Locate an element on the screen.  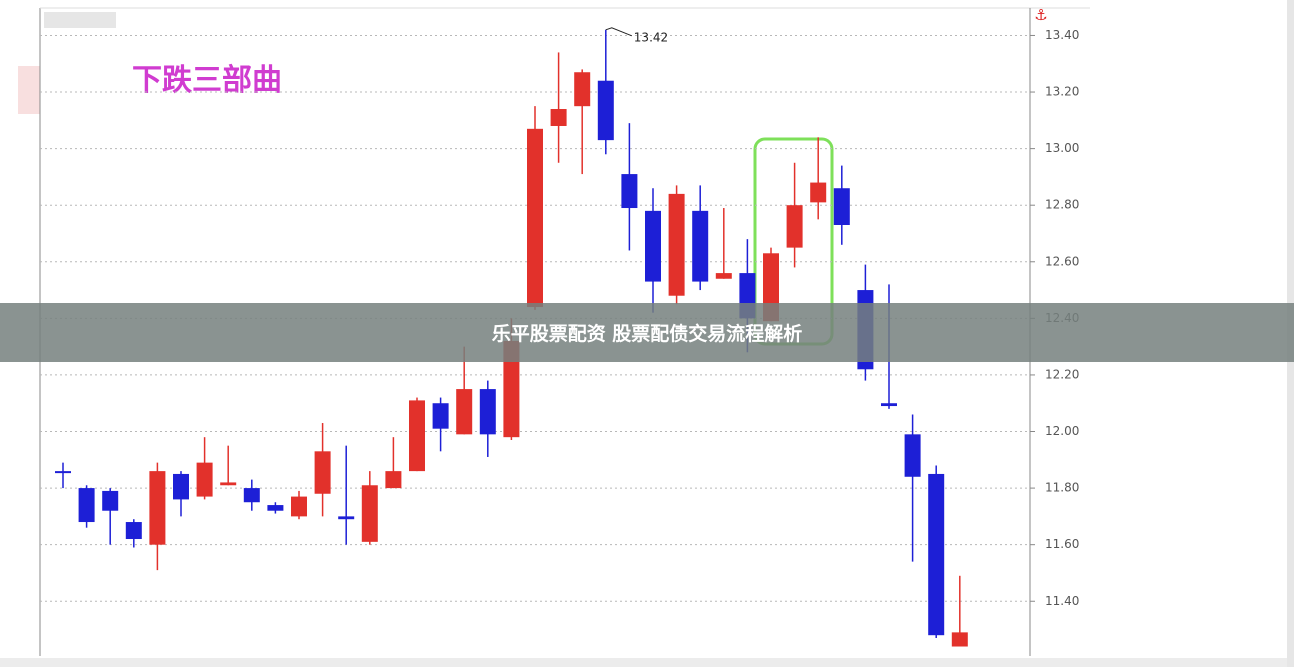
y-tick-label: 12.60 is located at coordinates (1062, 261).